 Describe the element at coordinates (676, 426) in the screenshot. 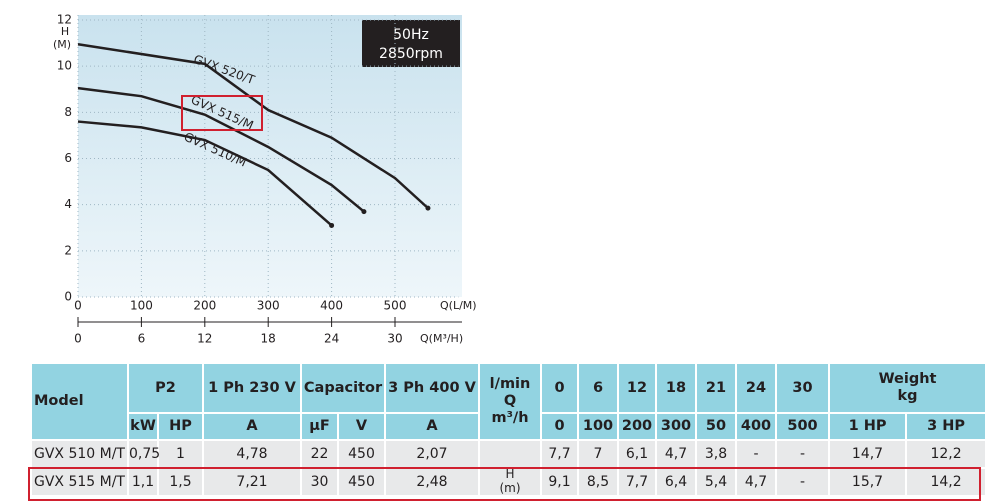

I see `table-cell: 300` at that location.